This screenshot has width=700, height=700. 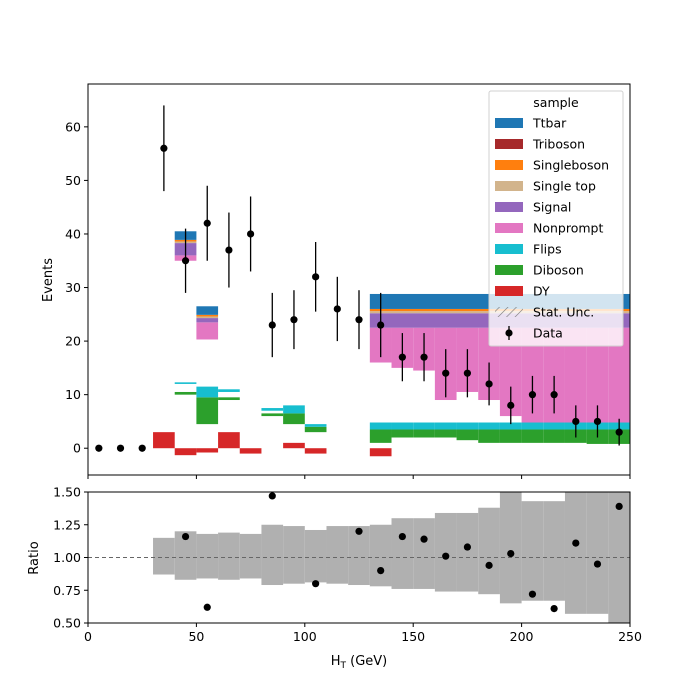 I want to click on legend-label-nonprompt: Nonprompt, so click(x=568, y=228).